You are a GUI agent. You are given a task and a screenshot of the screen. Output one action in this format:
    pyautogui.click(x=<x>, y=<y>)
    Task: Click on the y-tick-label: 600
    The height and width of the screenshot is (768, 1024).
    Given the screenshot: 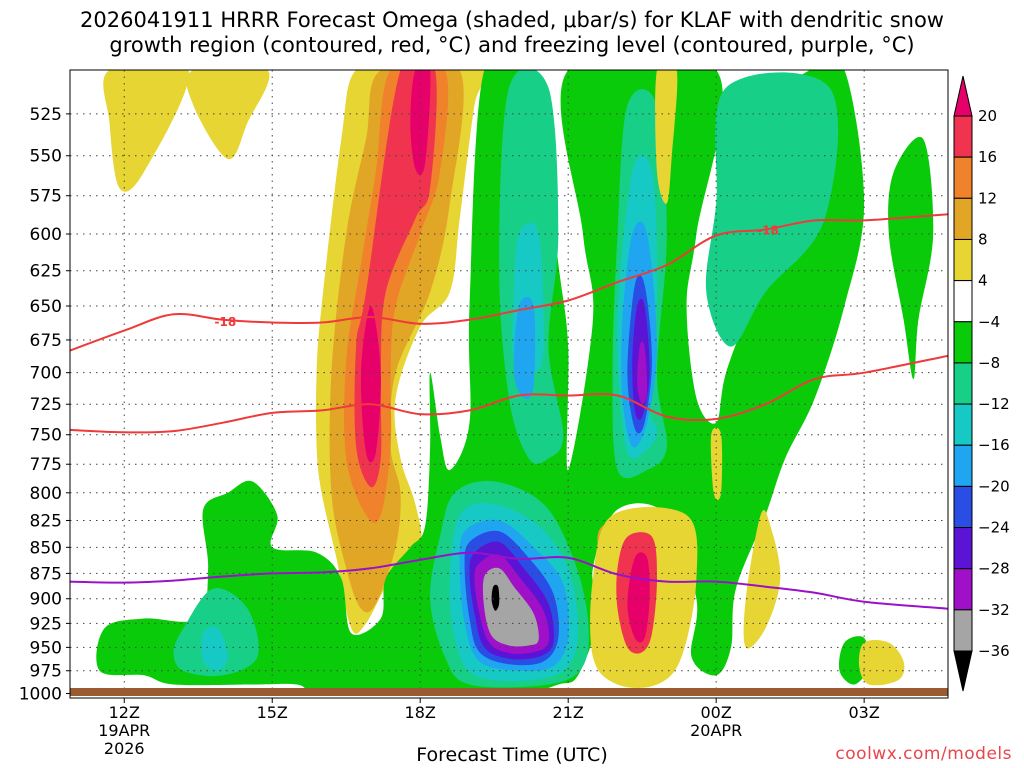 What is the action you would take?
    pyautogui.click(x=46, y=235)
    